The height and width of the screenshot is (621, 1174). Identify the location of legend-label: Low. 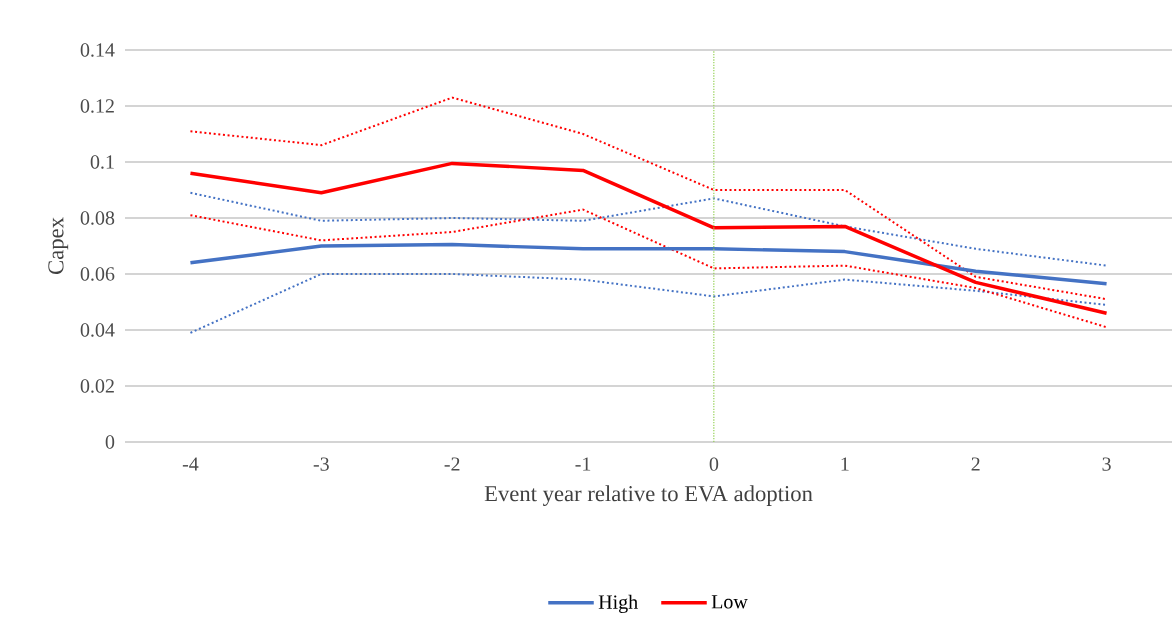
(729, 602).